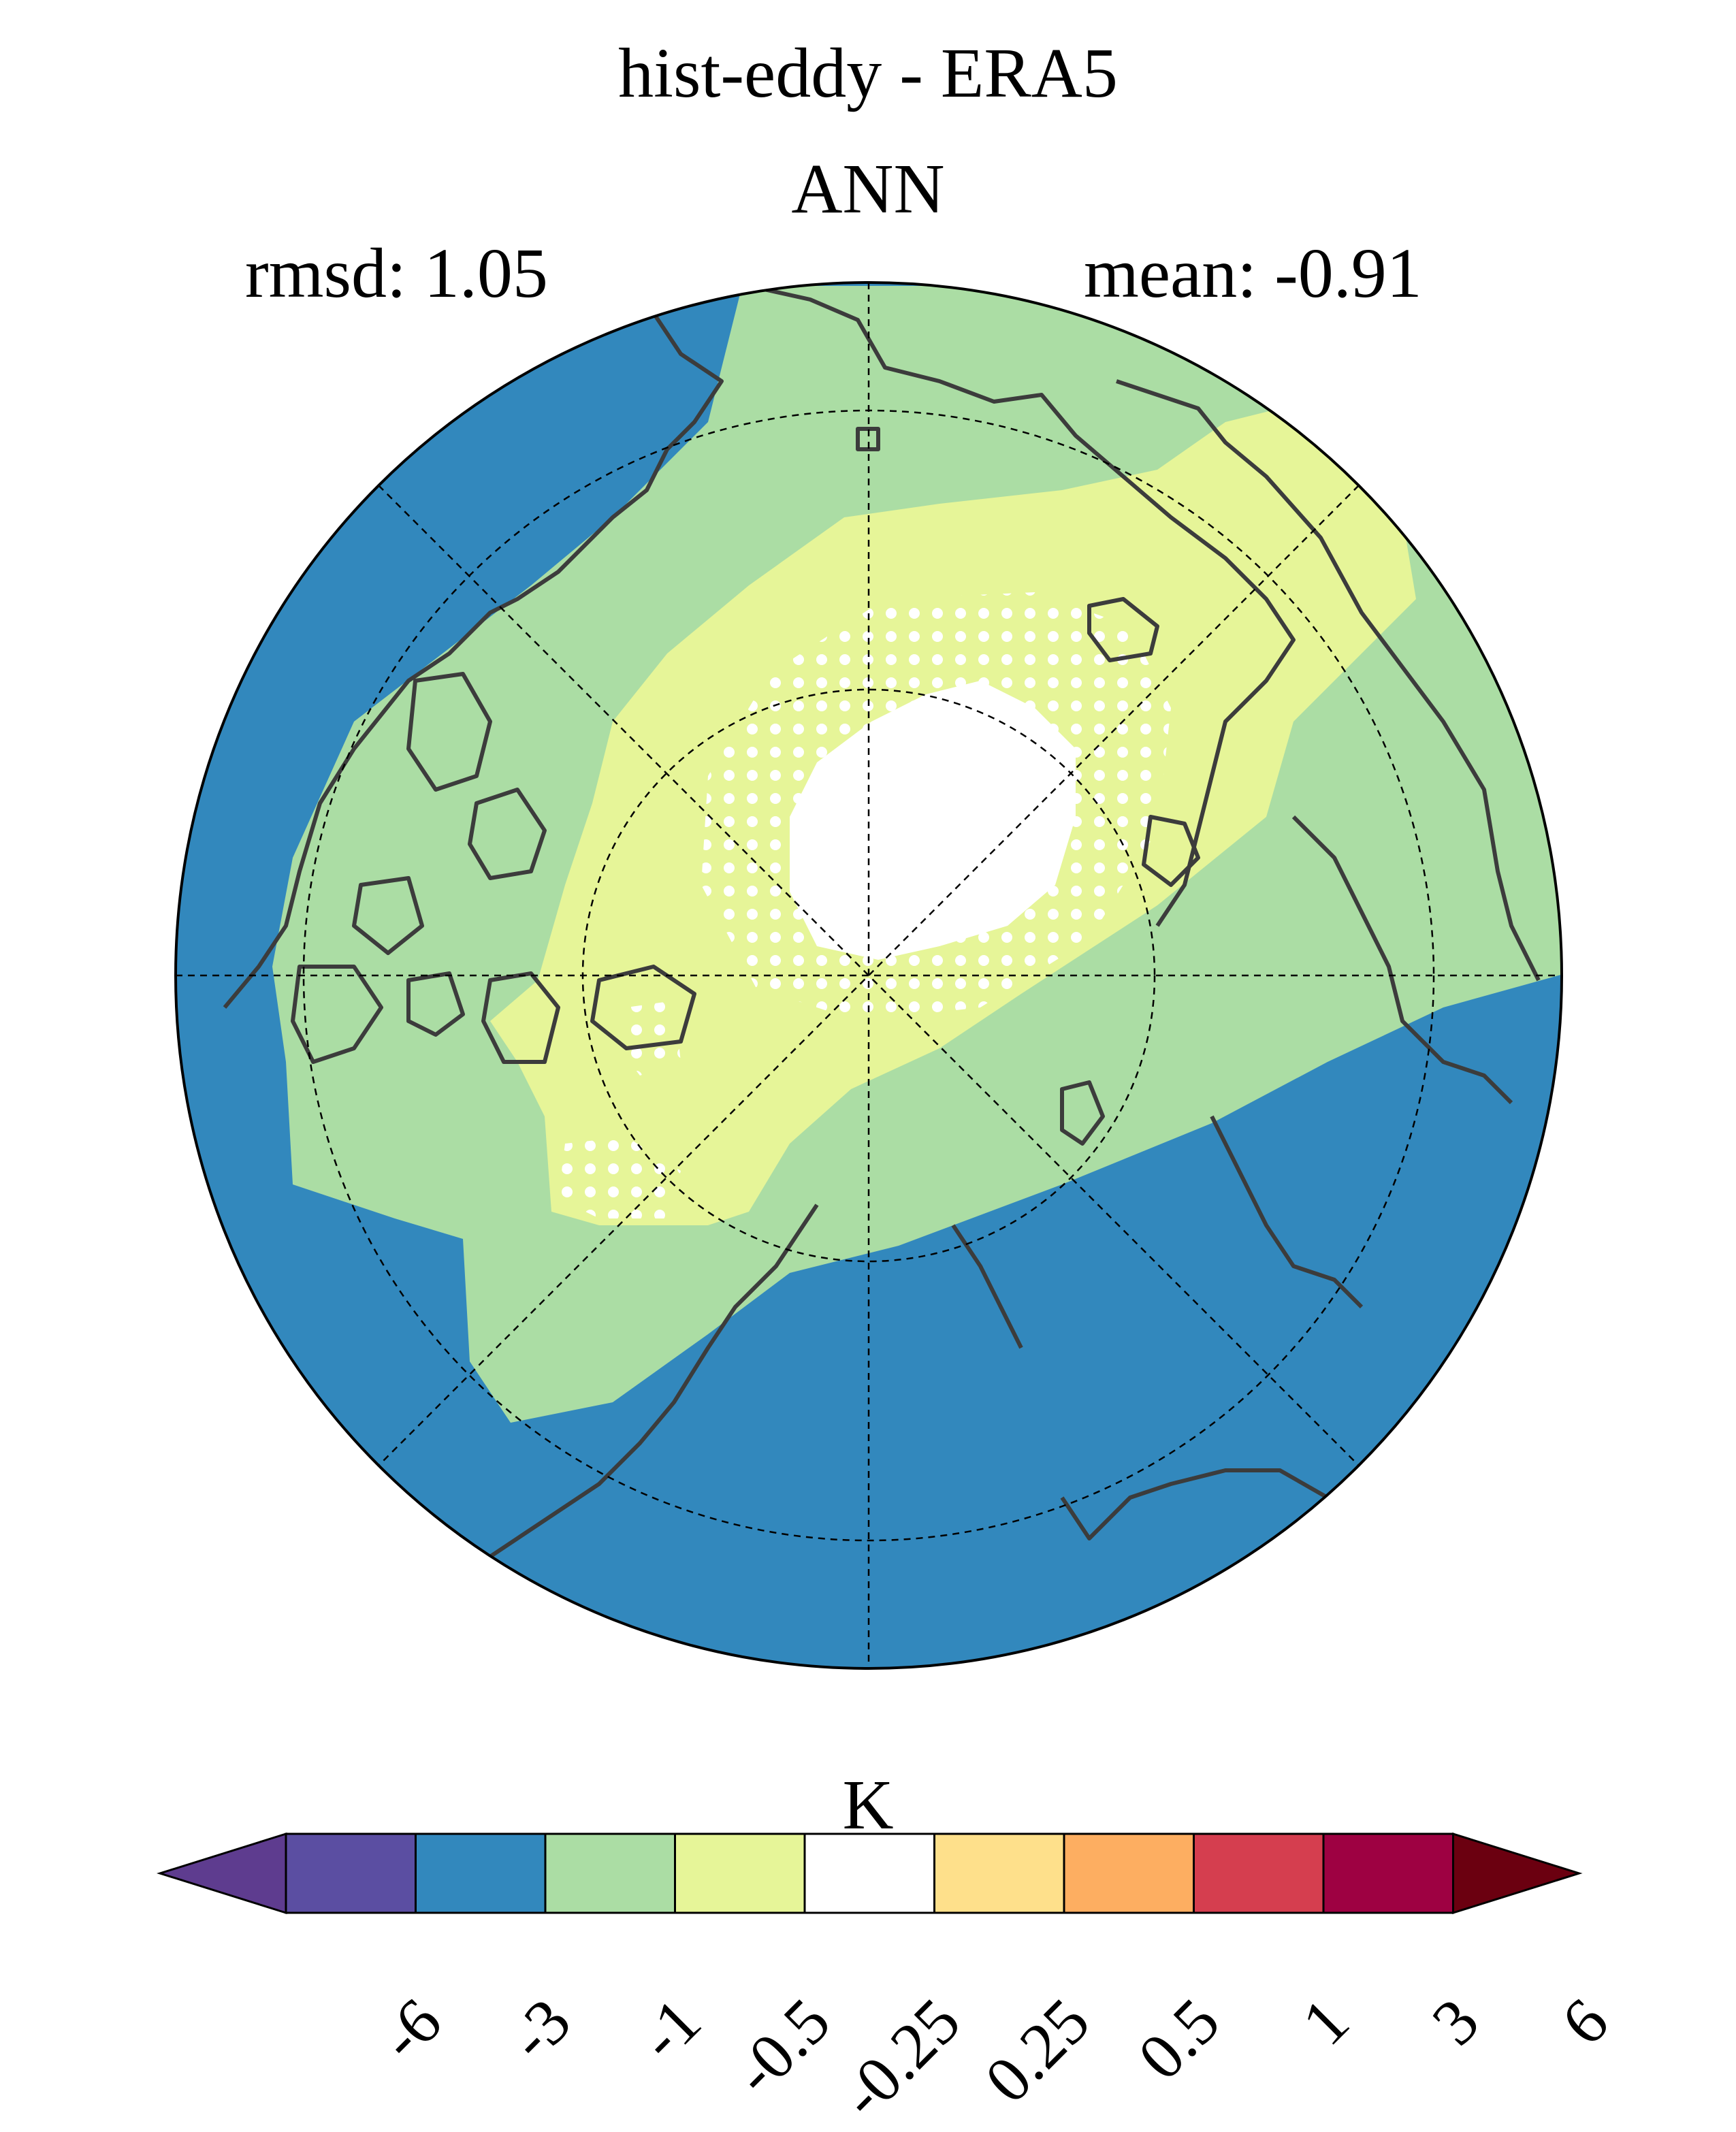 This screenshot has height=2132, width=1736. Describe the element at coordinates (900, 2058) in the screenshot. I see `colorbar-tick-label: -0.25` at that location.